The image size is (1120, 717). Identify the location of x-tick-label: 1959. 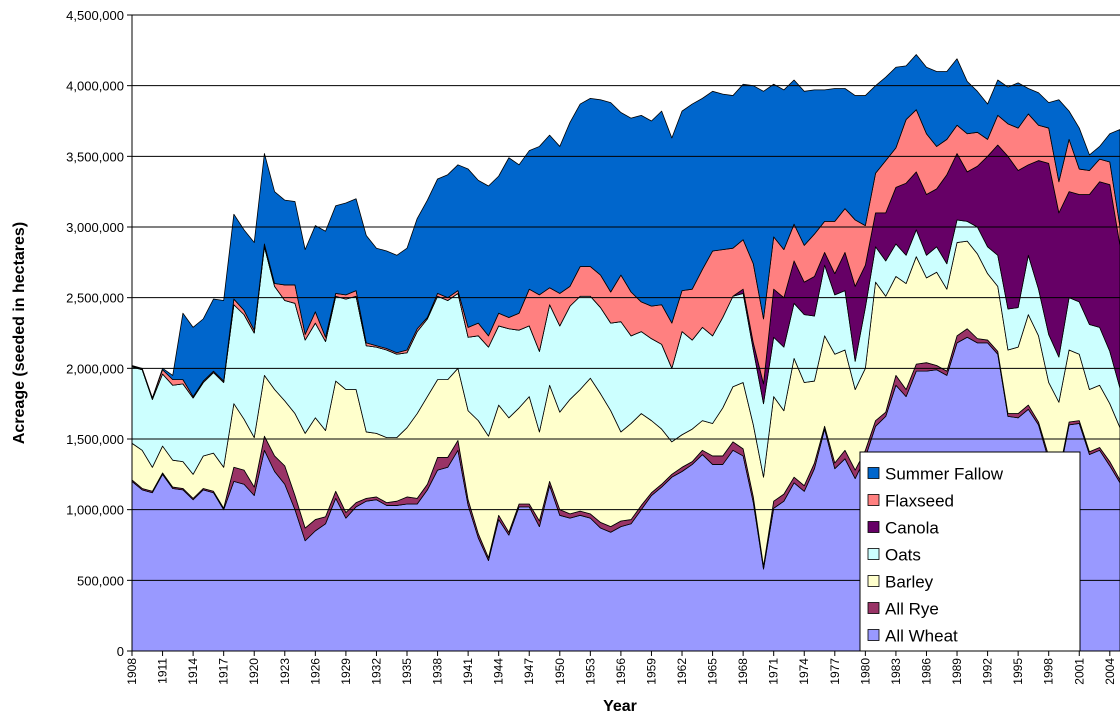
(651, 671).